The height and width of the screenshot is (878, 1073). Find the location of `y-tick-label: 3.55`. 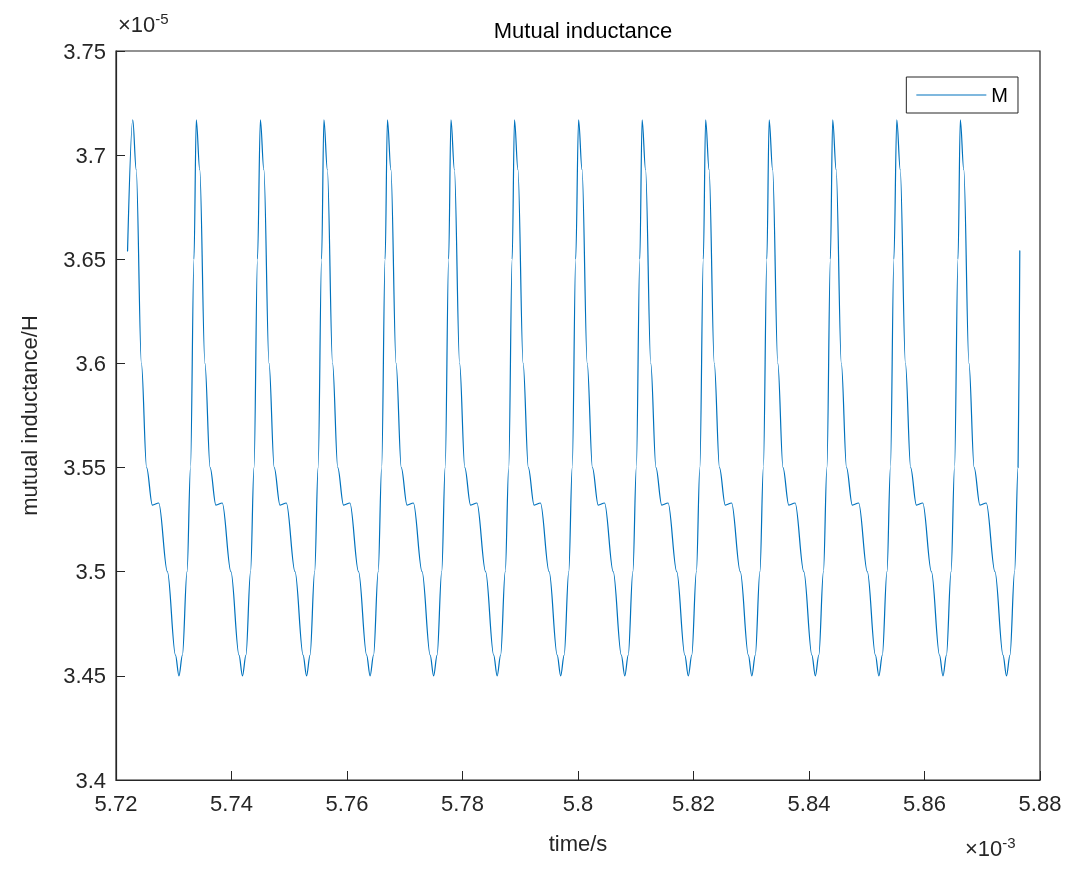

y-tick-label: 3.55 is located at coordinates (84, 468).